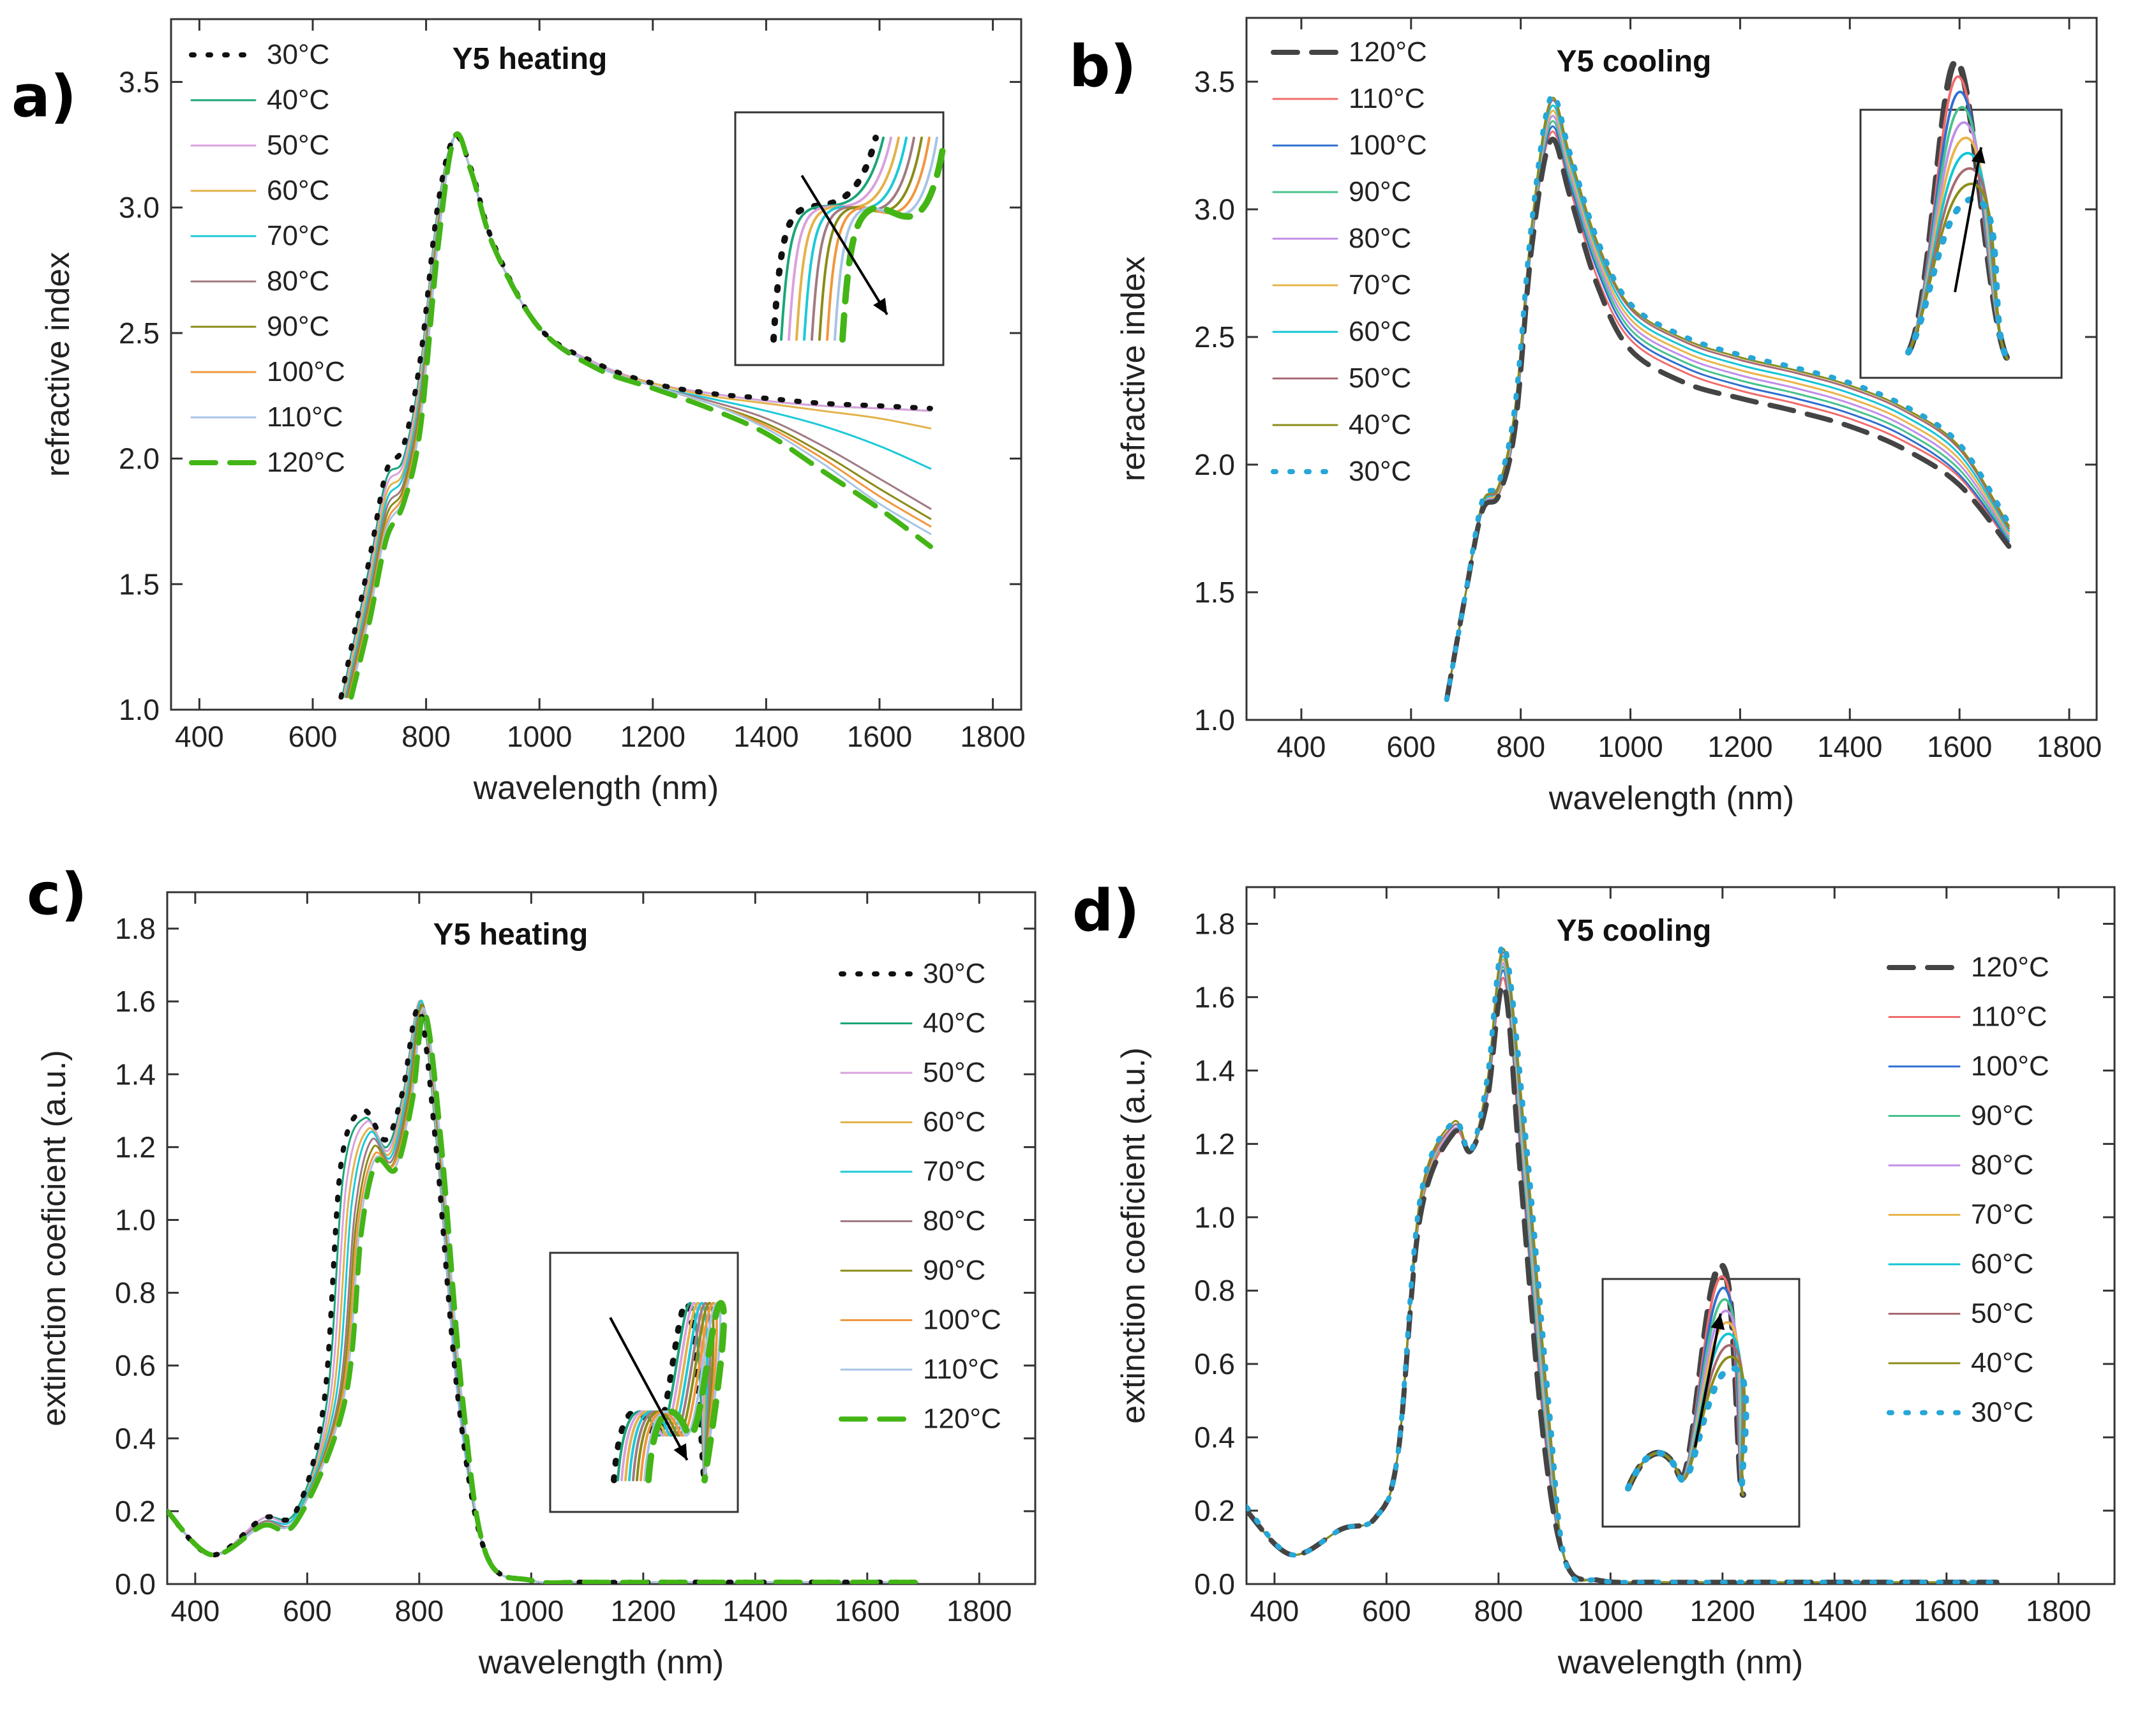 The height and width of the screenshot is (1727, 2156). Describe the element at coordinates (954, 974) in the screenshot. I see `legend-label-30: 30°C` at that location.